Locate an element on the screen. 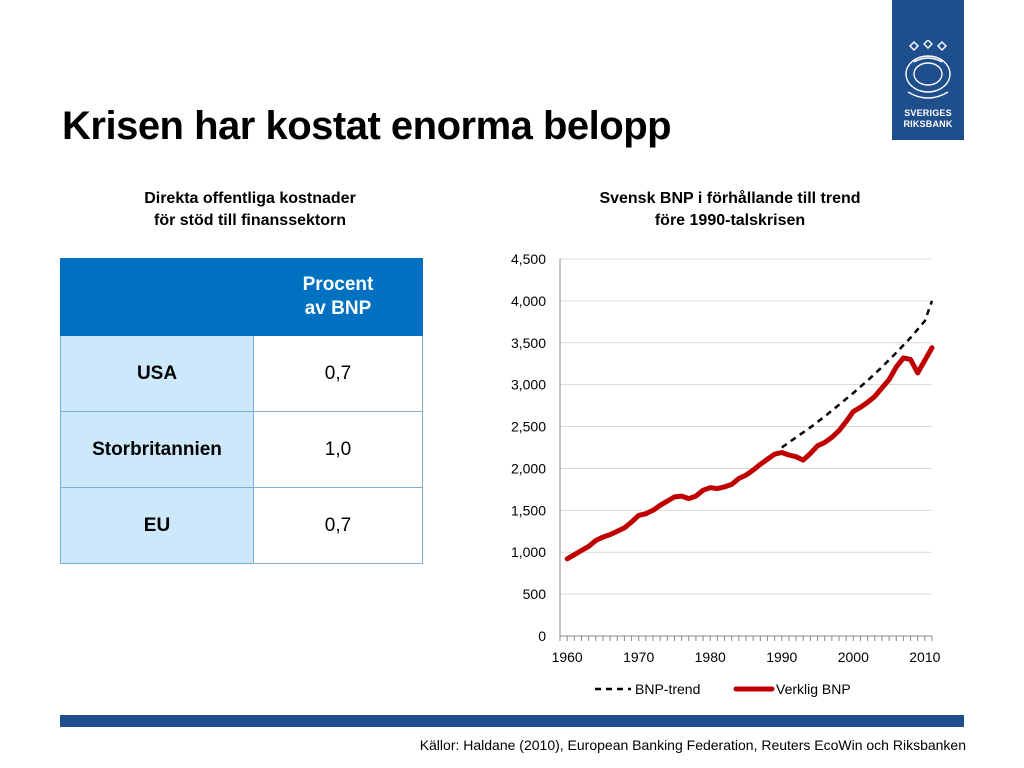 Image resolution: width=1024 pixels, height=768 pixels. table-header-blank is located at coordinates (157, 297).